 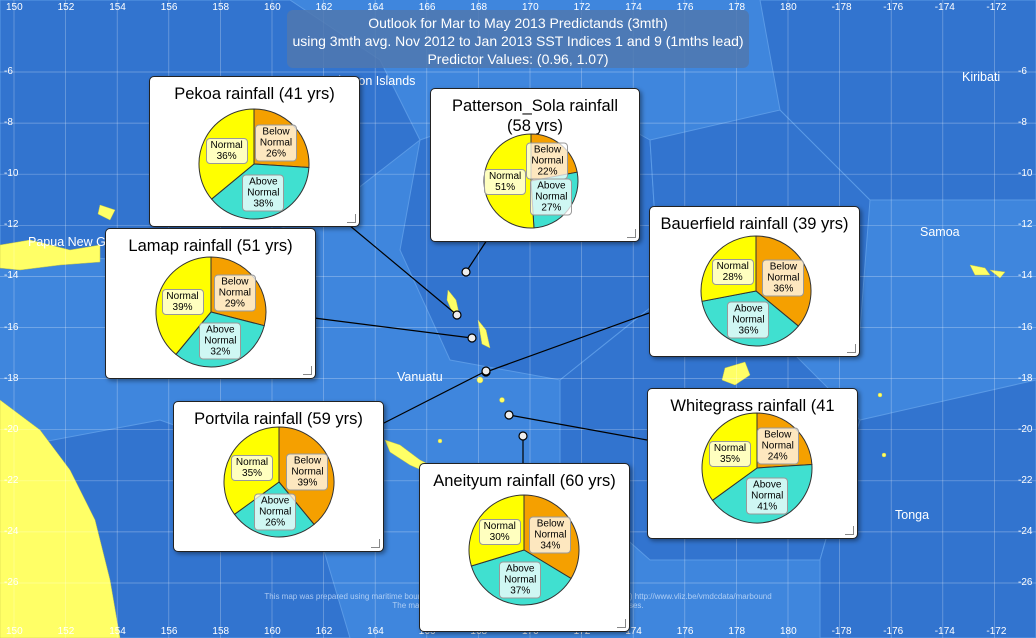 What do you see at coordinates (841, 7) in the screenshot?
I see `lon-label: -178` at bounding box center [841, 7].